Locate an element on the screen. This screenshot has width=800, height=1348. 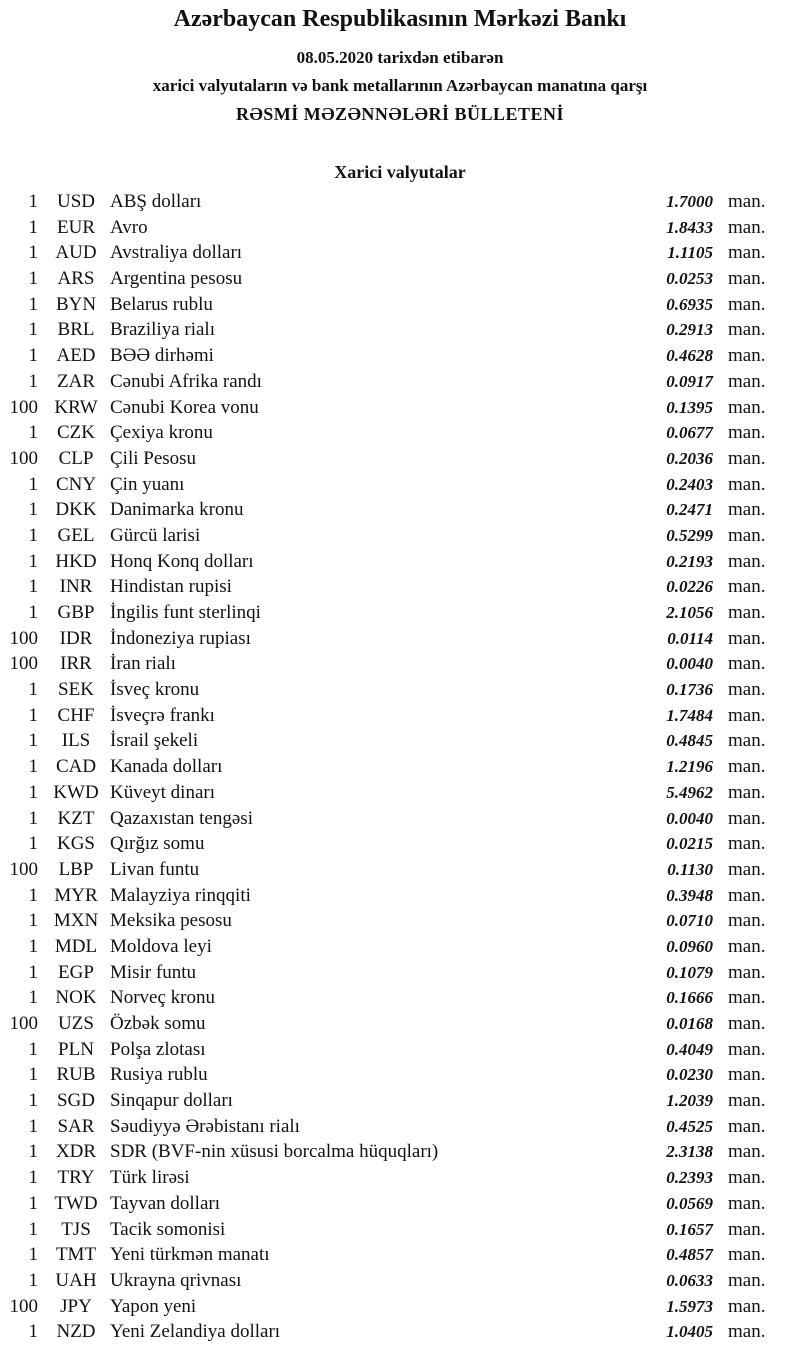
rate-row: 1 UAH Ukrayna qrivnası 0.0633 man. is located at coordinates (400, 1281).